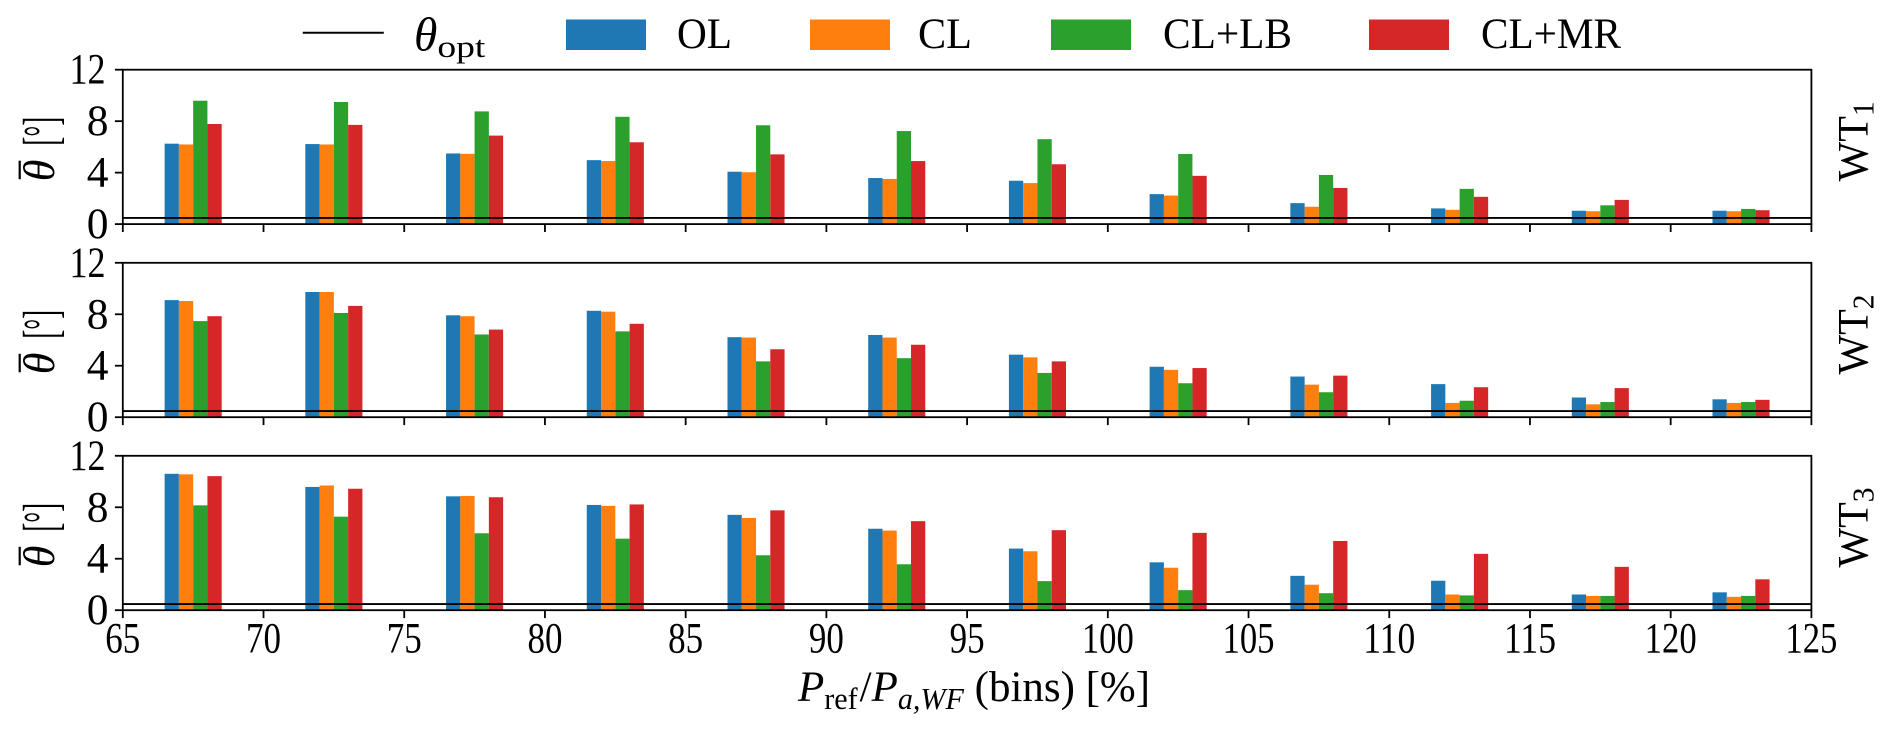 The height and width of the screenshot is (729, 1892). Describe the element at coordinates (973, 689) in the screenshot. I see `svg-text: Pref/Pa,WF (bins) [%]` at that location.